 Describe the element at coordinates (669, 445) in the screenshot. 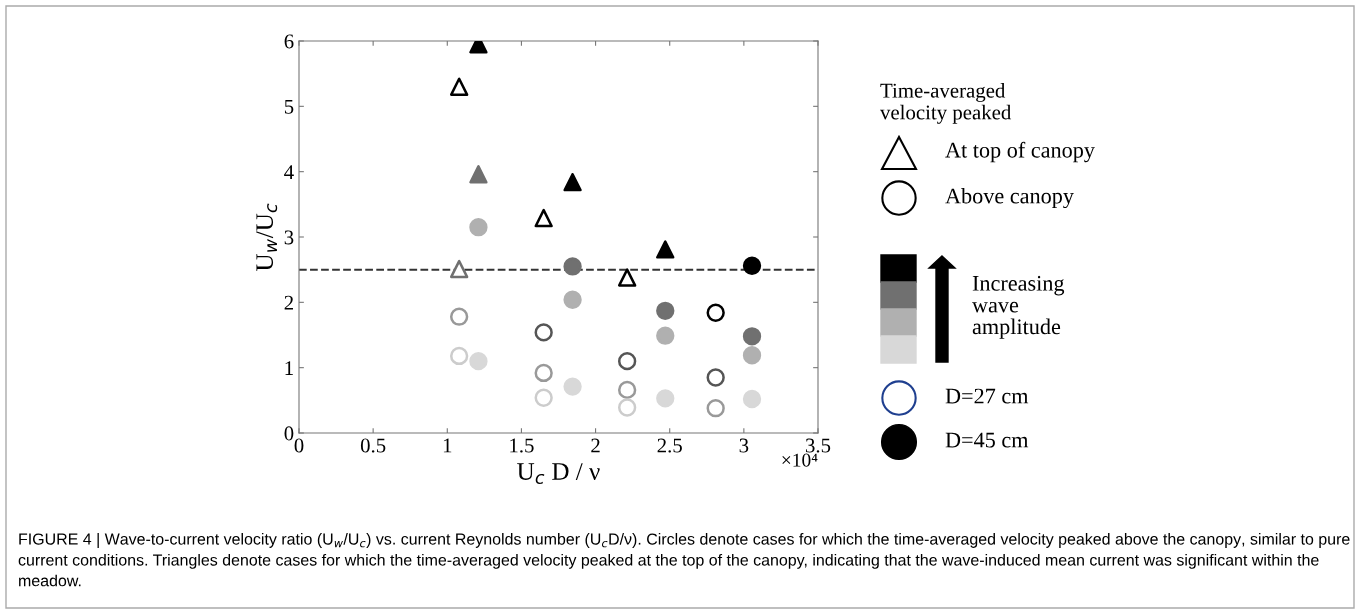

I see `x-tick-label: 2.5` at that location.